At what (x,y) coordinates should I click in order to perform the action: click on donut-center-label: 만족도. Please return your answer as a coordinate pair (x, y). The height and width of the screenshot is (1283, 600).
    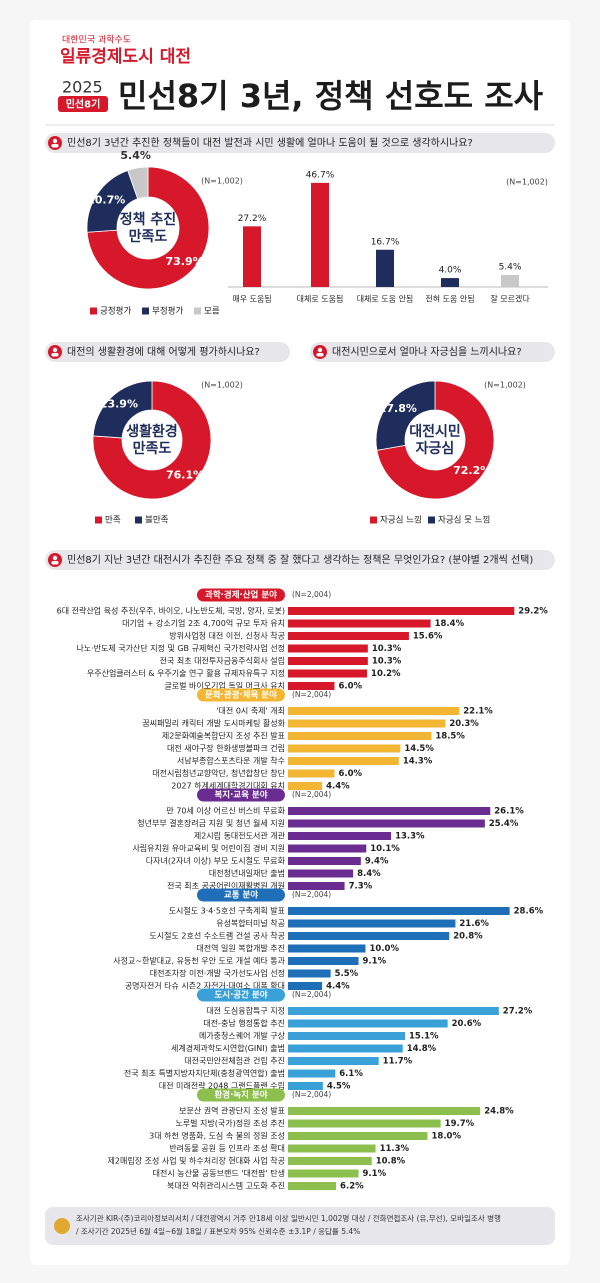
    Looking at the image, I should click on (152, 449).